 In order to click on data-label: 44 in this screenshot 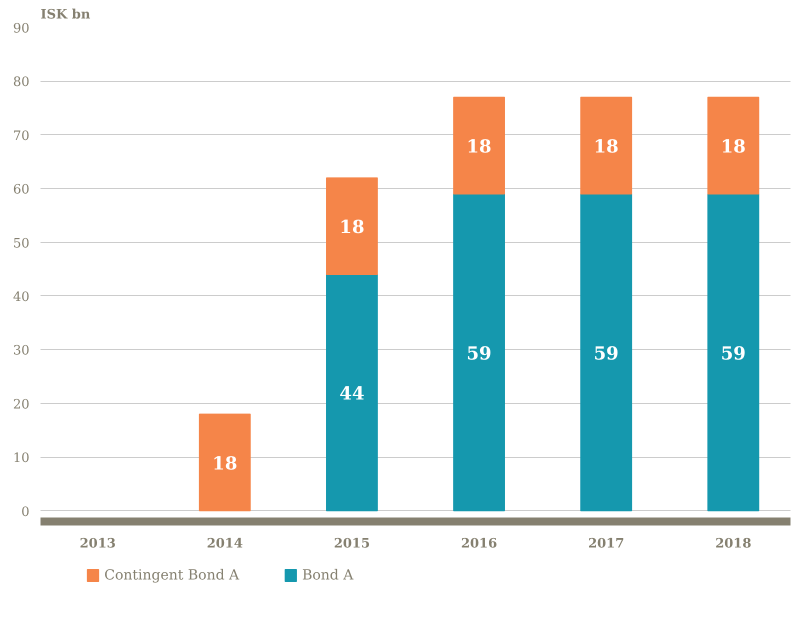, I will do `click(351, 394)`.